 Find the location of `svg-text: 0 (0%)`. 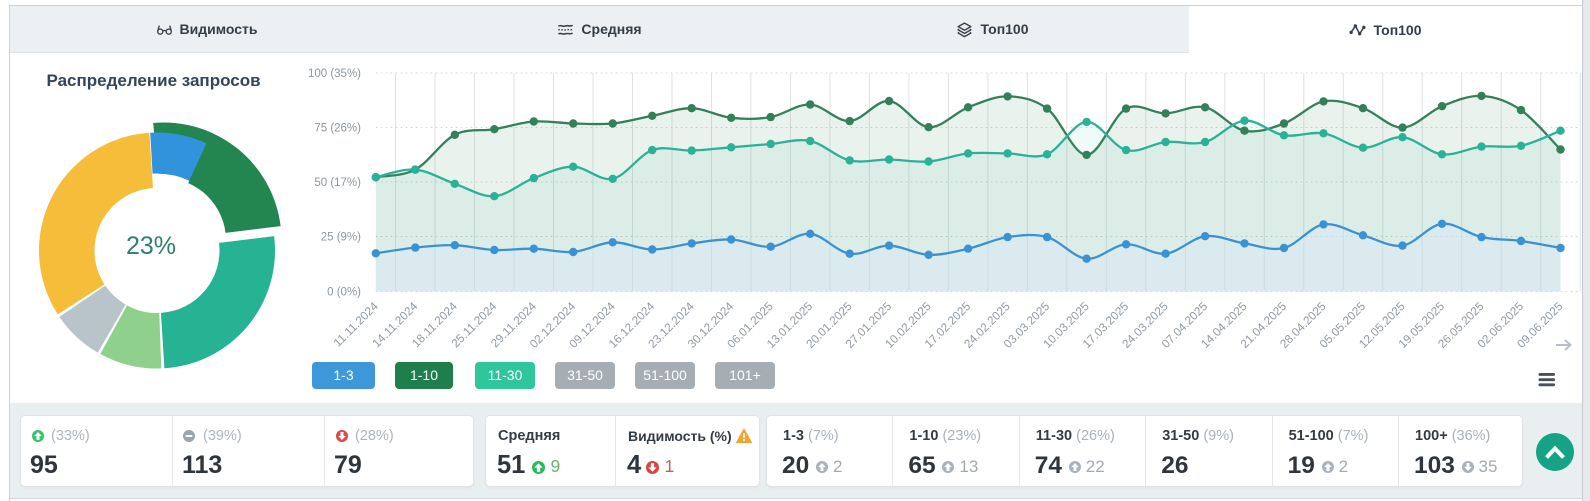

svg-text: 0 (0%) is located at coordinates (344, 293).